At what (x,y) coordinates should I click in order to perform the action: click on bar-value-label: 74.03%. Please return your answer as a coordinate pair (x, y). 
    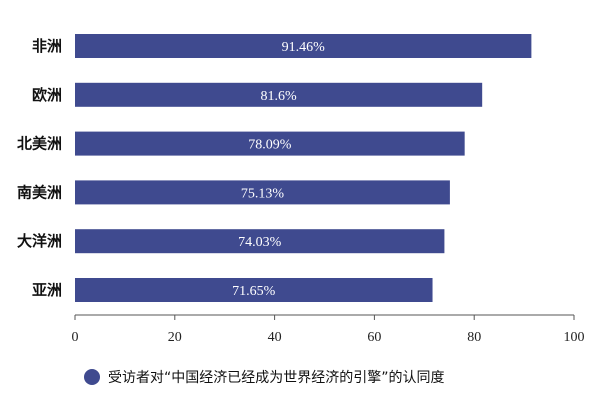
    Looking at the image, I should click on (260, 242).